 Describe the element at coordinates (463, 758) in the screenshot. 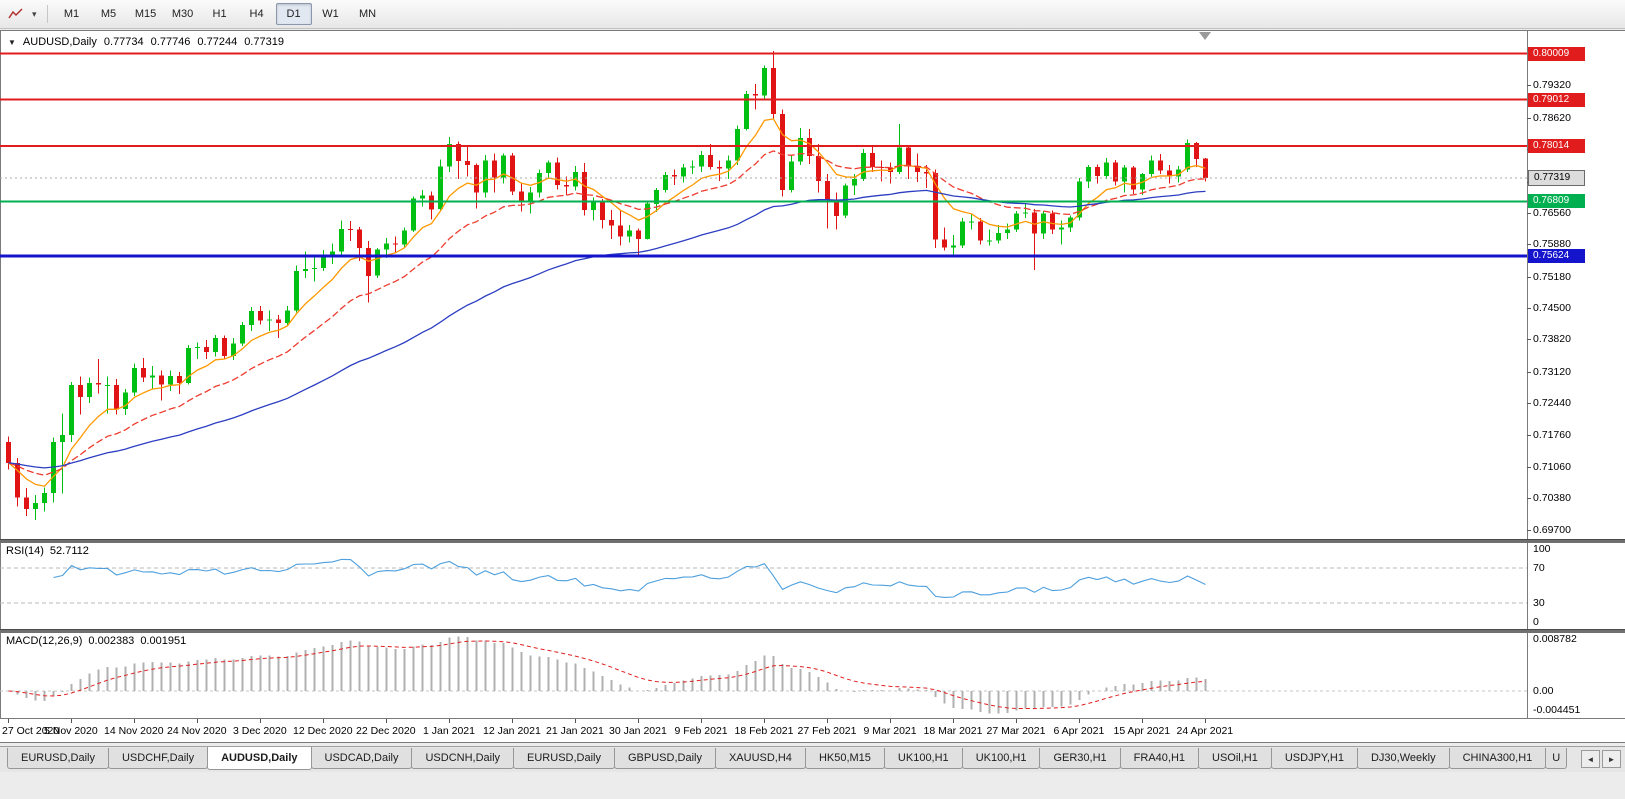

I see `chart-tab-usdcnh-daily: USDCNH,Daily` at that location.